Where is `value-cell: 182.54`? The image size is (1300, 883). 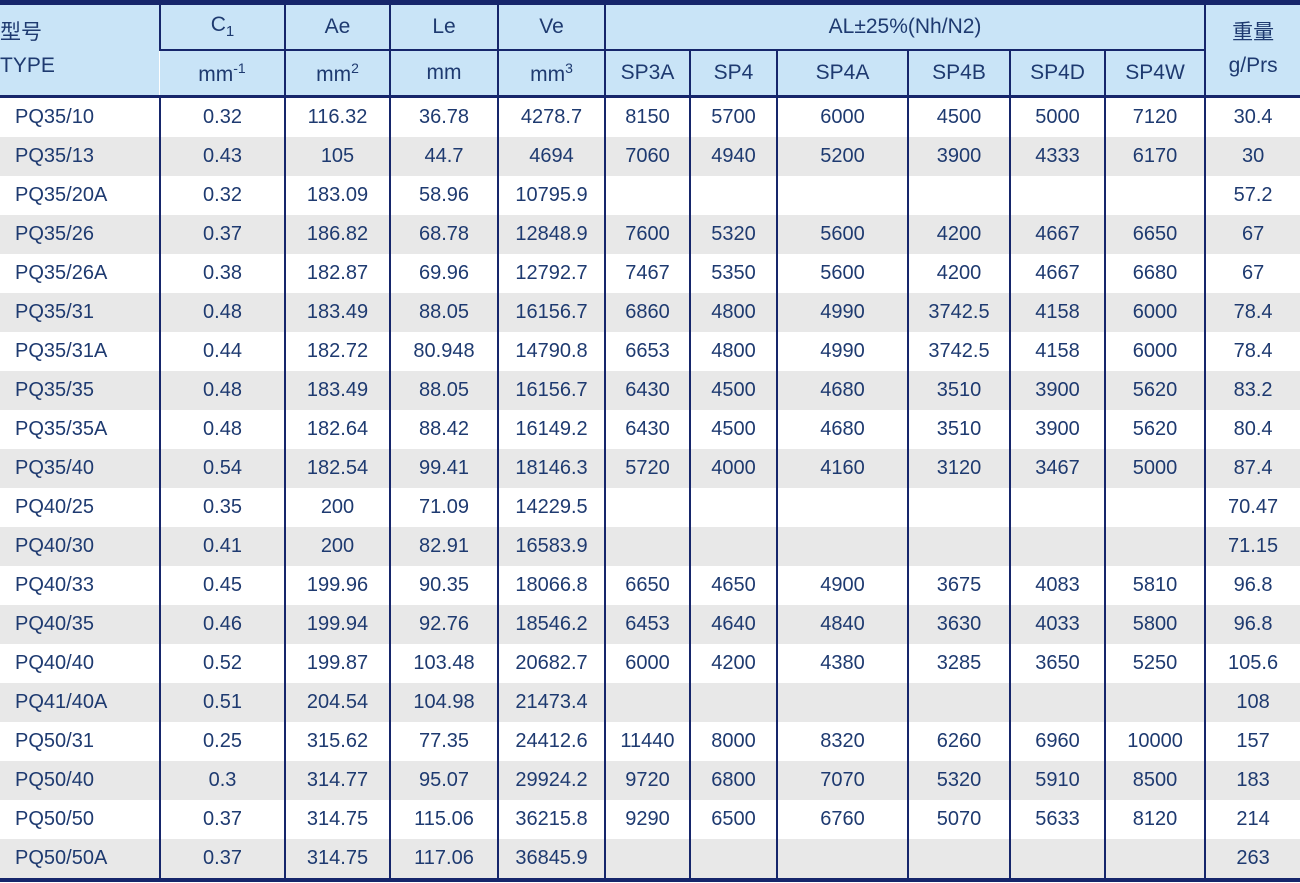 value-cell: 182.54 is located at coordinates (337, 468).